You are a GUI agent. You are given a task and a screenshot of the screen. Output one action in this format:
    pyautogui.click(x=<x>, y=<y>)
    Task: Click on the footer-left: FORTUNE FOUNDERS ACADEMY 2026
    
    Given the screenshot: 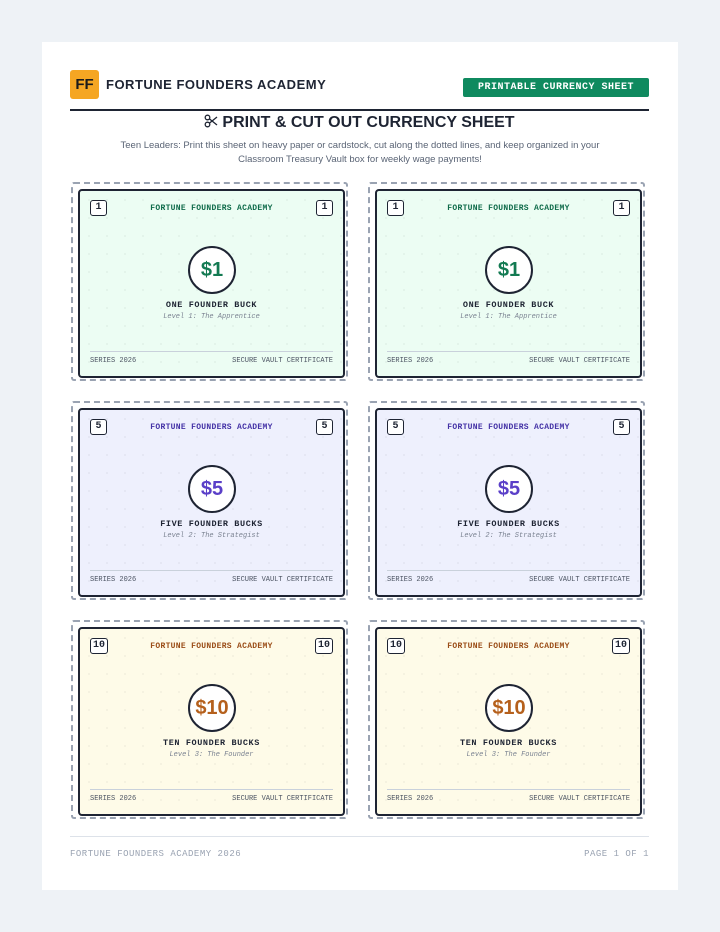 What is the action you would take?
    pyautogui.click(x=156, y=854)
    